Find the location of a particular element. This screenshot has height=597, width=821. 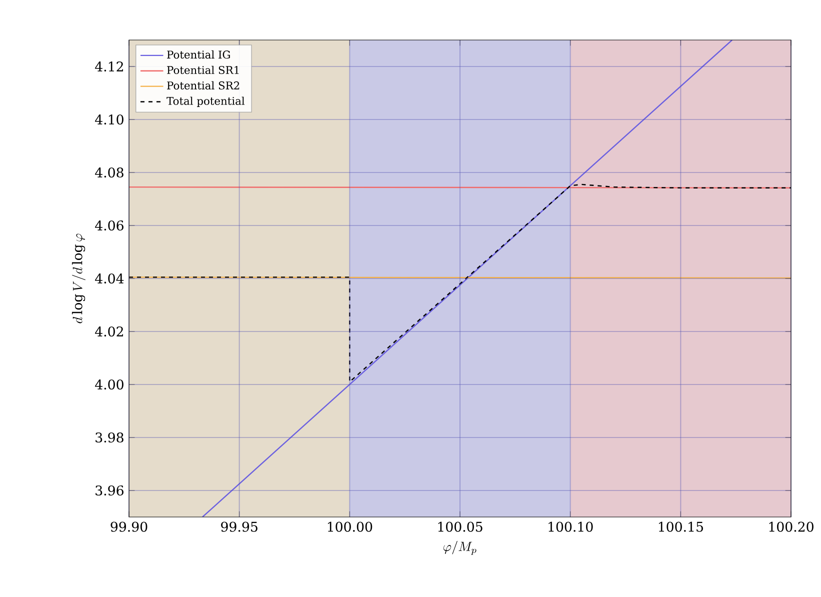

legend-label: Potential IG is located at coordinates (198, 54).